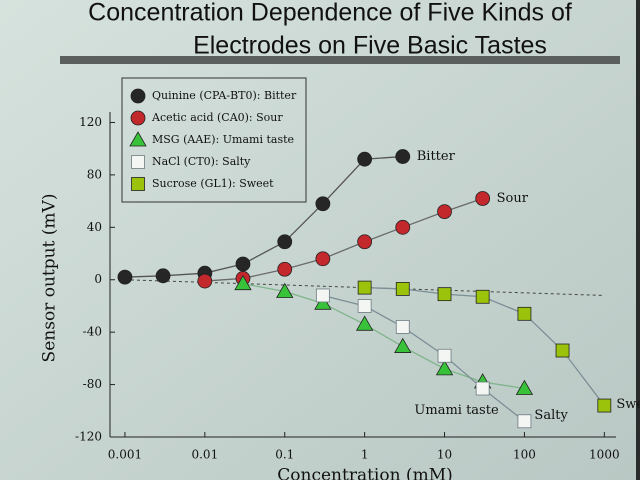  What do you see at coordinates (365, 455) in the screenshot?
I see `x-tick-label: 1` at bounding box center [365, 455].